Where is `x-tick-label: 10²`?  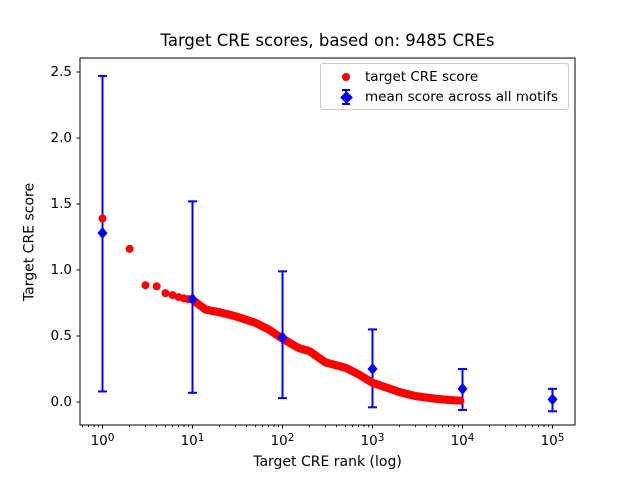 x-tick-label: 10² is located at coordinates (282, 440).